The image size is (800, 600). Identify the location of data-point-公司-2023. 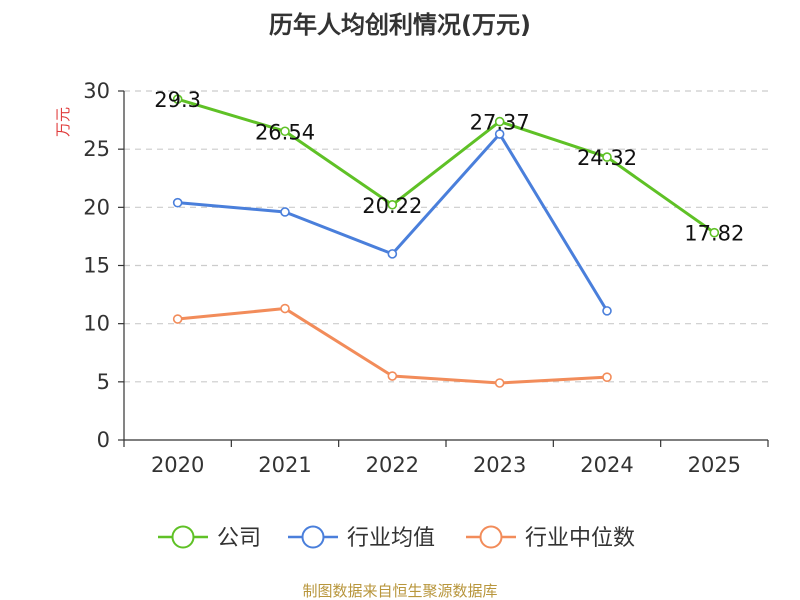
(499, 121).